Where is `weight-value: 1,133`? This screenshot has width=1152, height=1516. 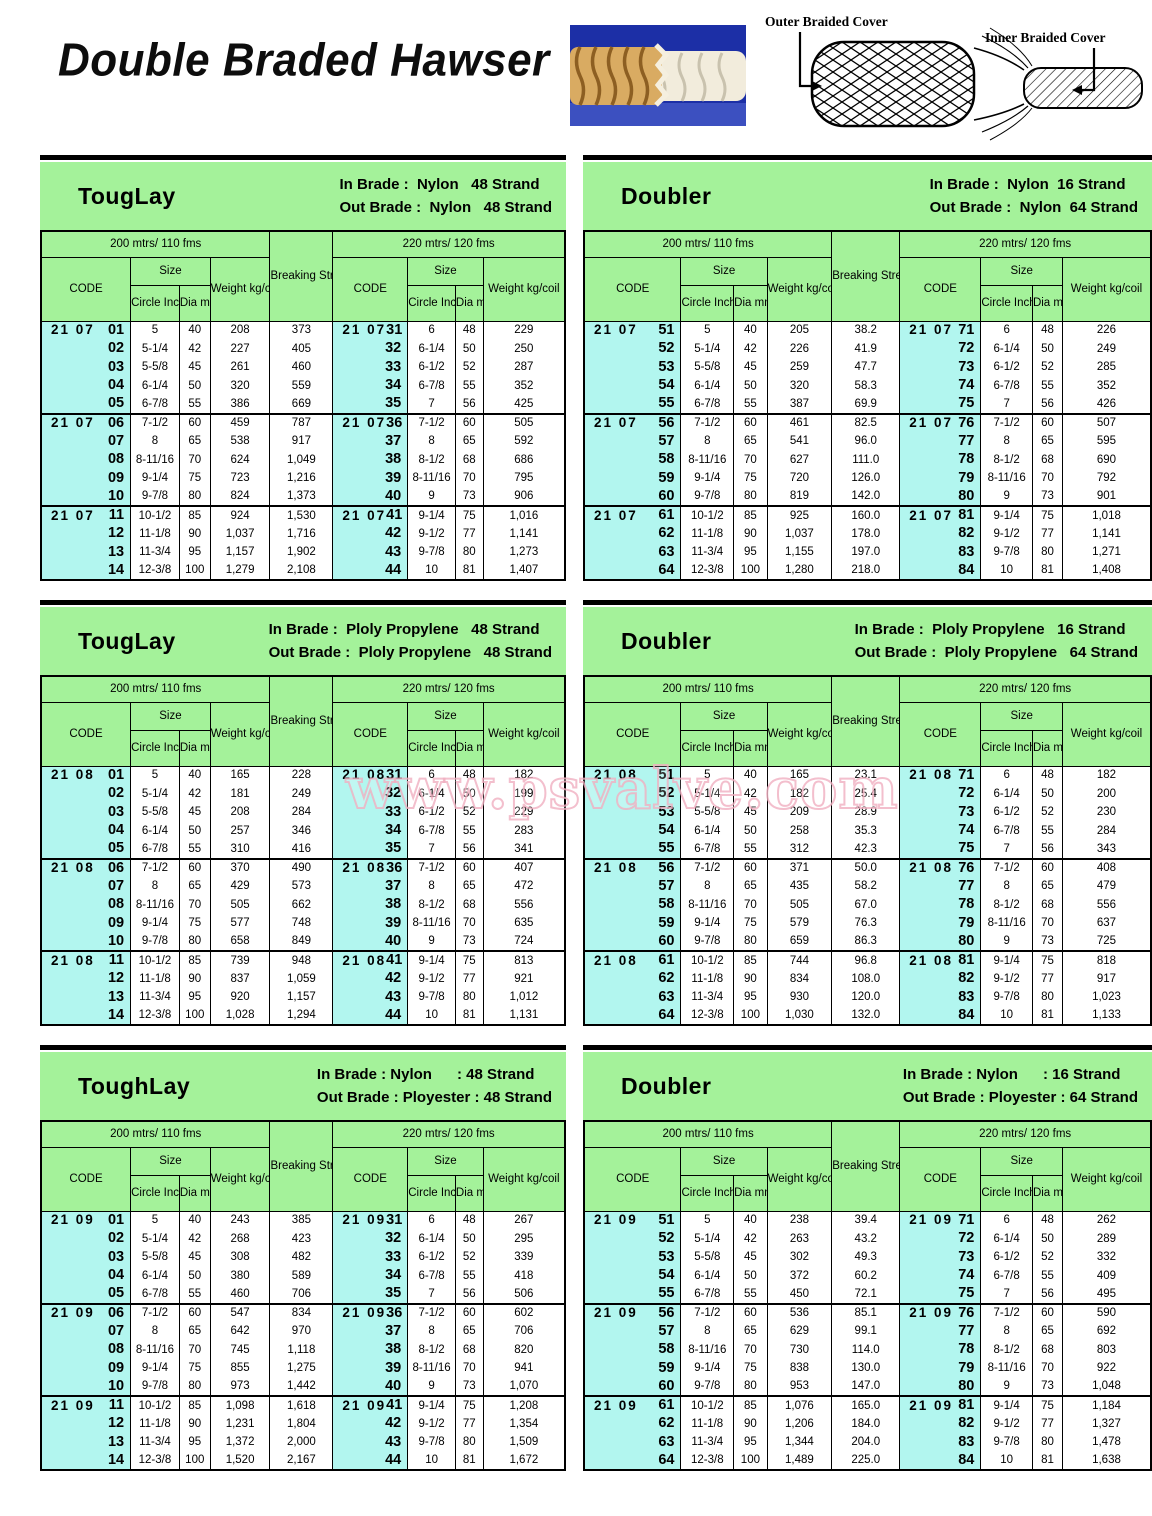
weight-value: 1,133 is located at coordinates (1106, 1015).